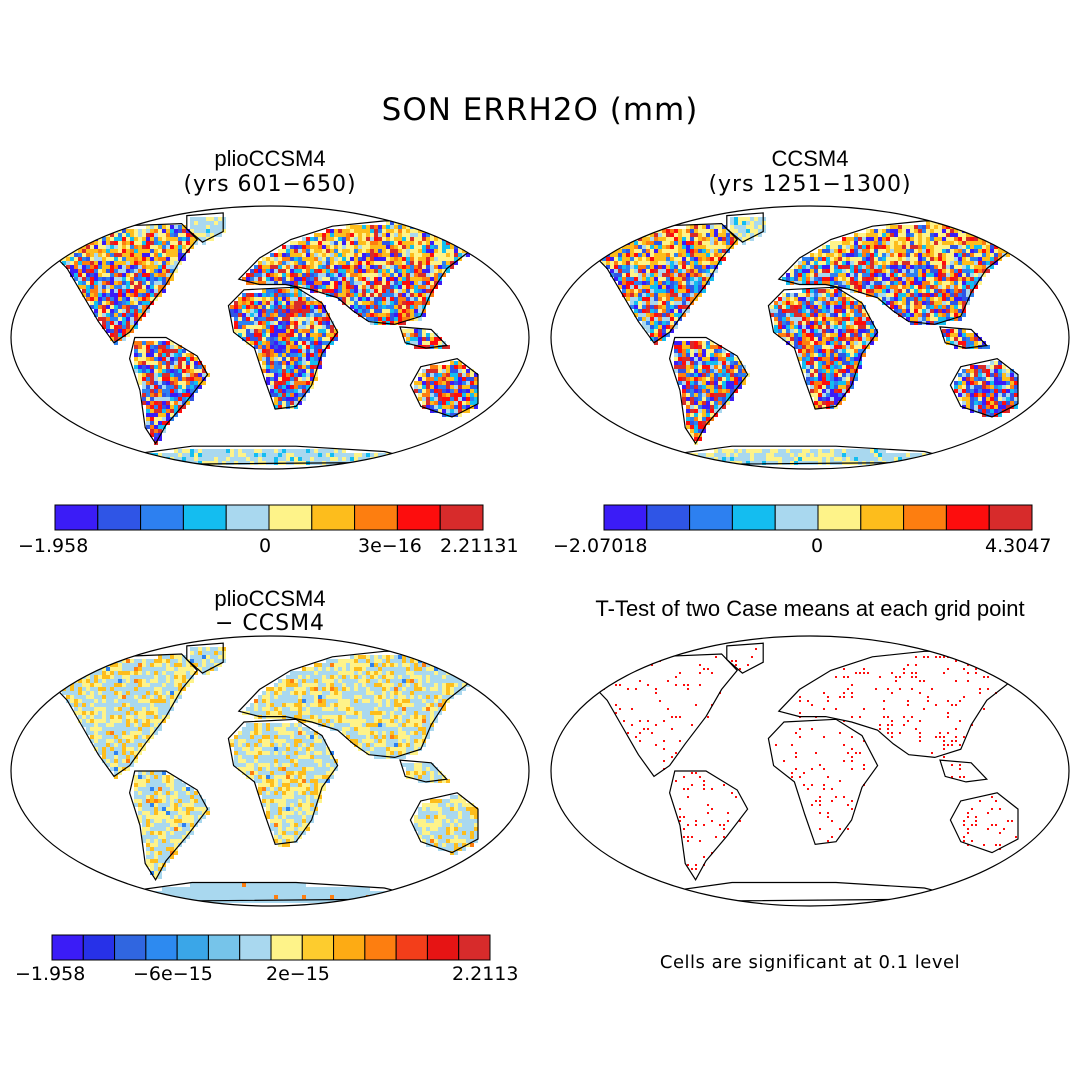  I want to click on colorbar-plio, so click(269, 517).